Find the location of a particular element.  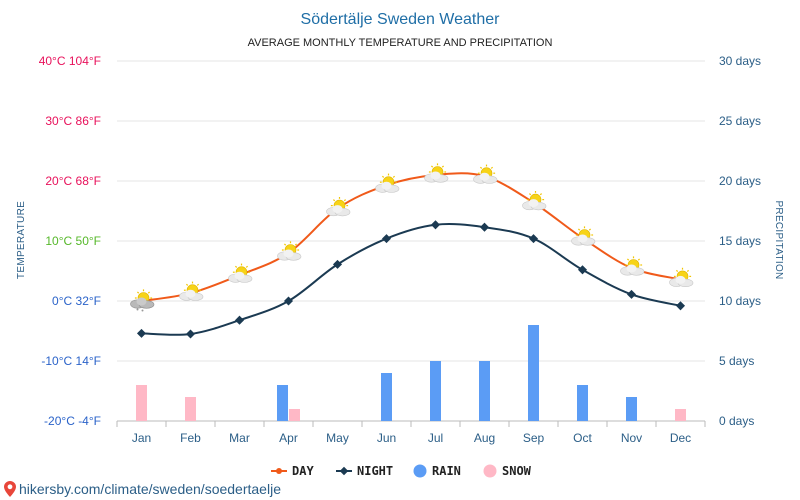

y-right-tick-label: 0 days is located at coordinates (736, 421).